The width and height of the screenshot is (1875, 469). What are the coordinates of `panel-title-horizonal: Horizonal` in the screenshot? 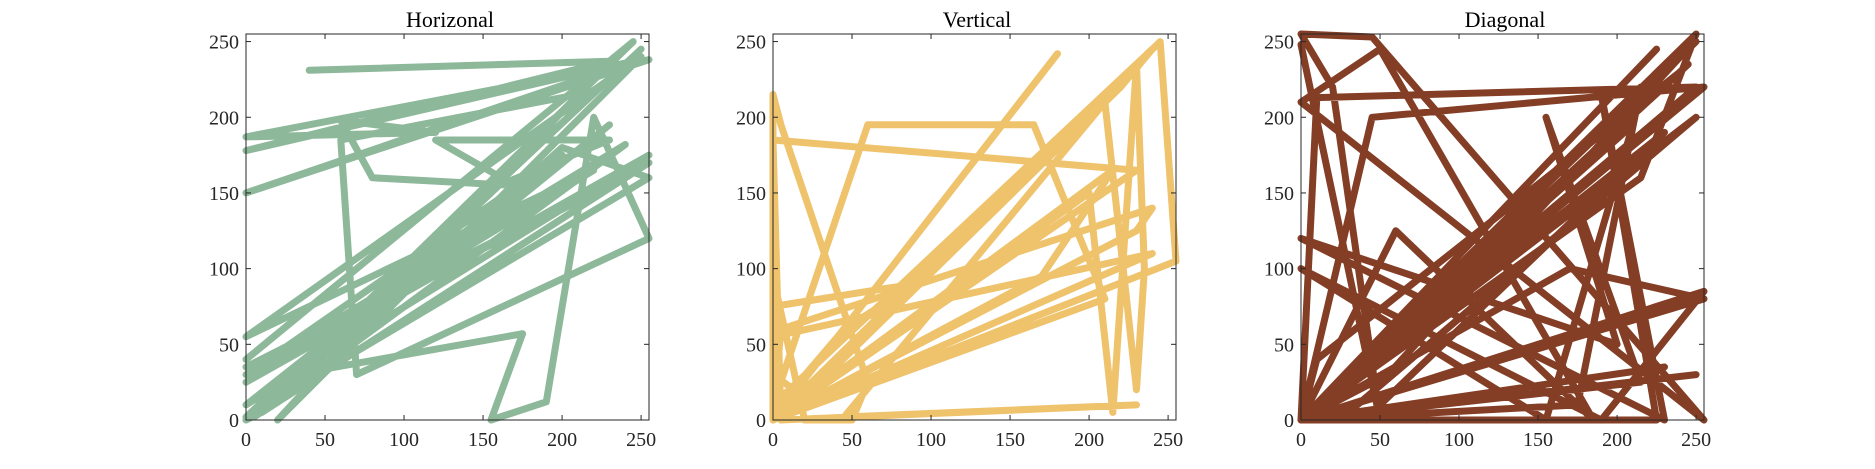 It's located at (450, 19).